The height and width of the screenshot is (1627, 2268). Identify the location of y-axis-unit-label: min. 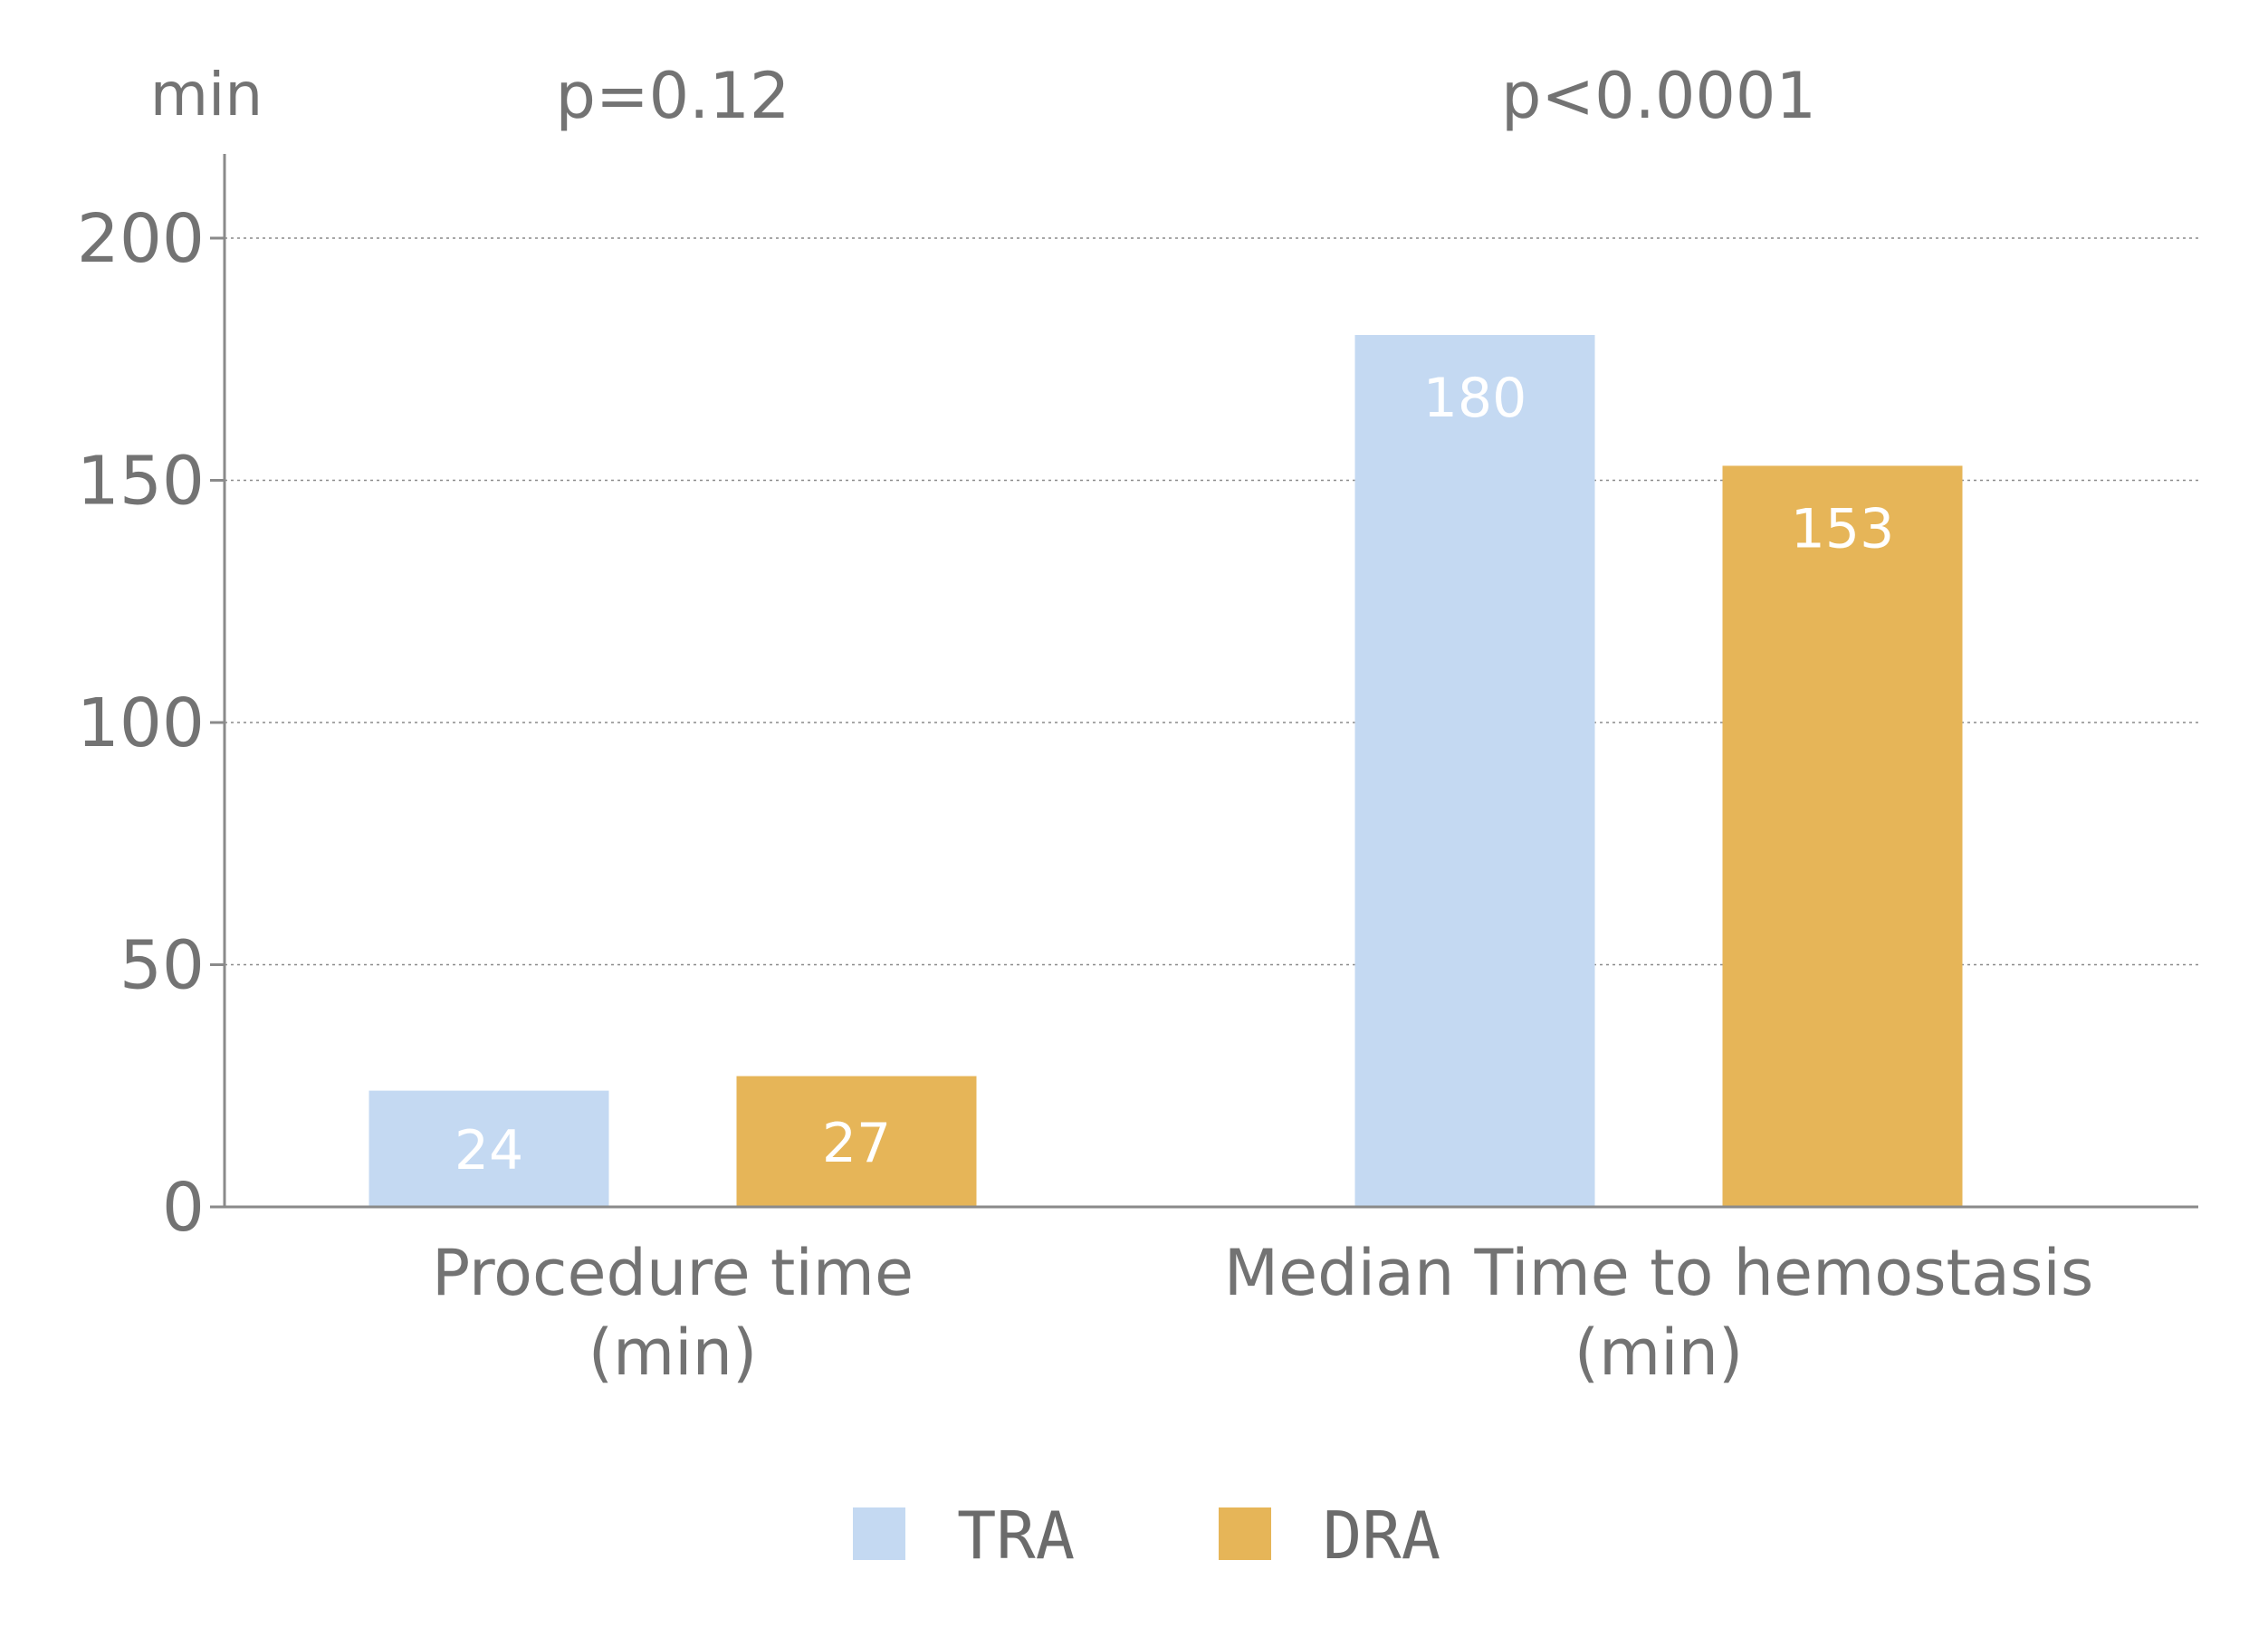
(206, 95).